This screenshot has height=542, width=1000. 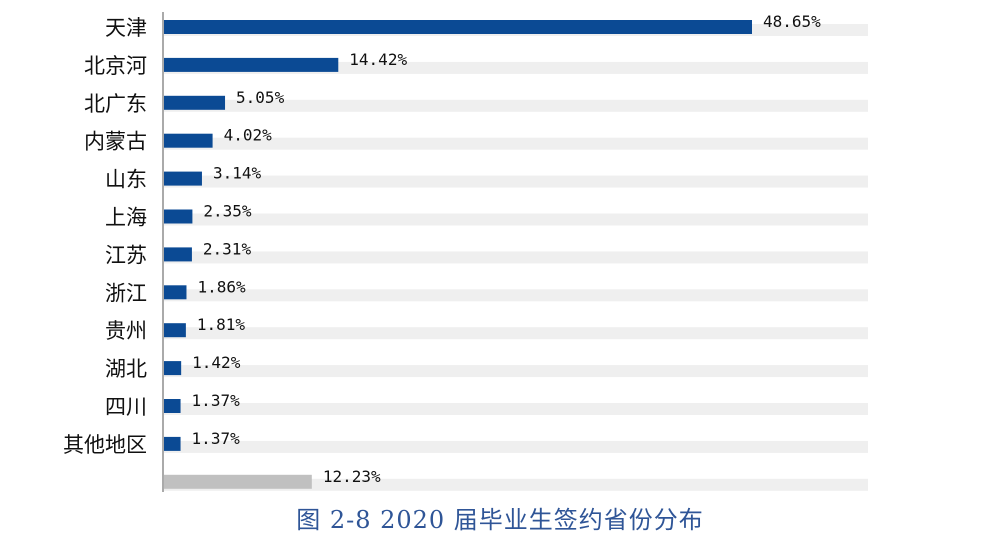 What do you see at coordinates (115, 66) in the screenshot?
I see `category-label: 北京河` at bounding box center [115, 66].